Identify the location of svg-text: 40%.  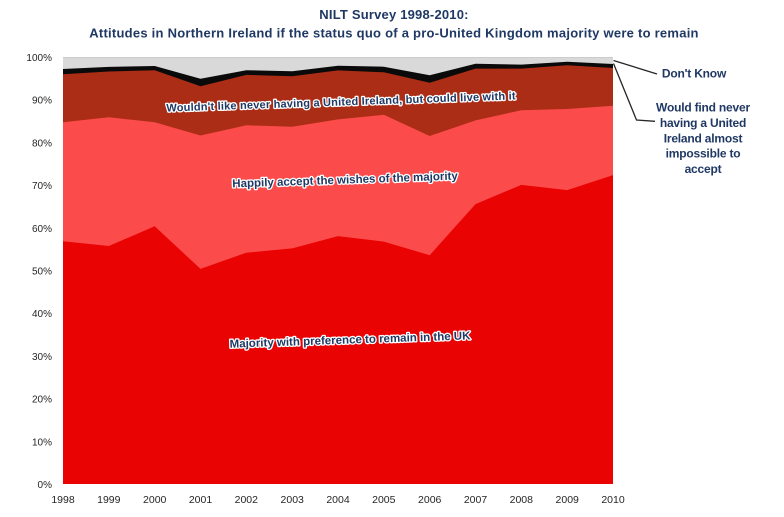
(42, 314).